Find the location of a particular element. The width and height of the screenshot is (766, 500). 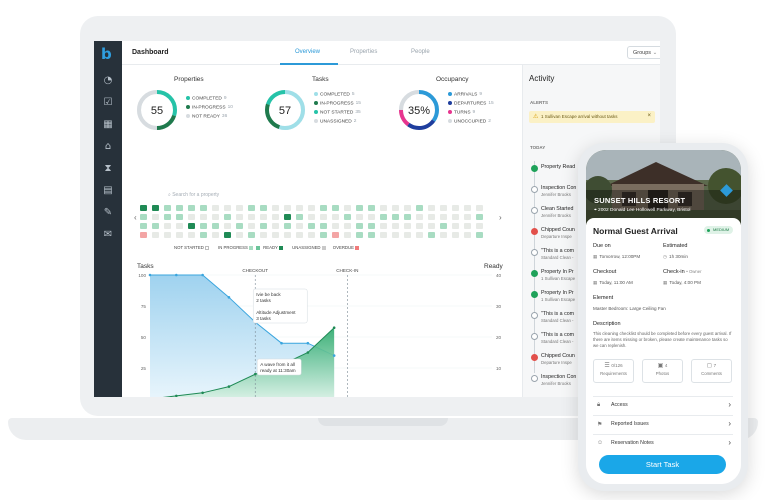

clipboard-icon: ▤ is located at coordinates (108, 190).